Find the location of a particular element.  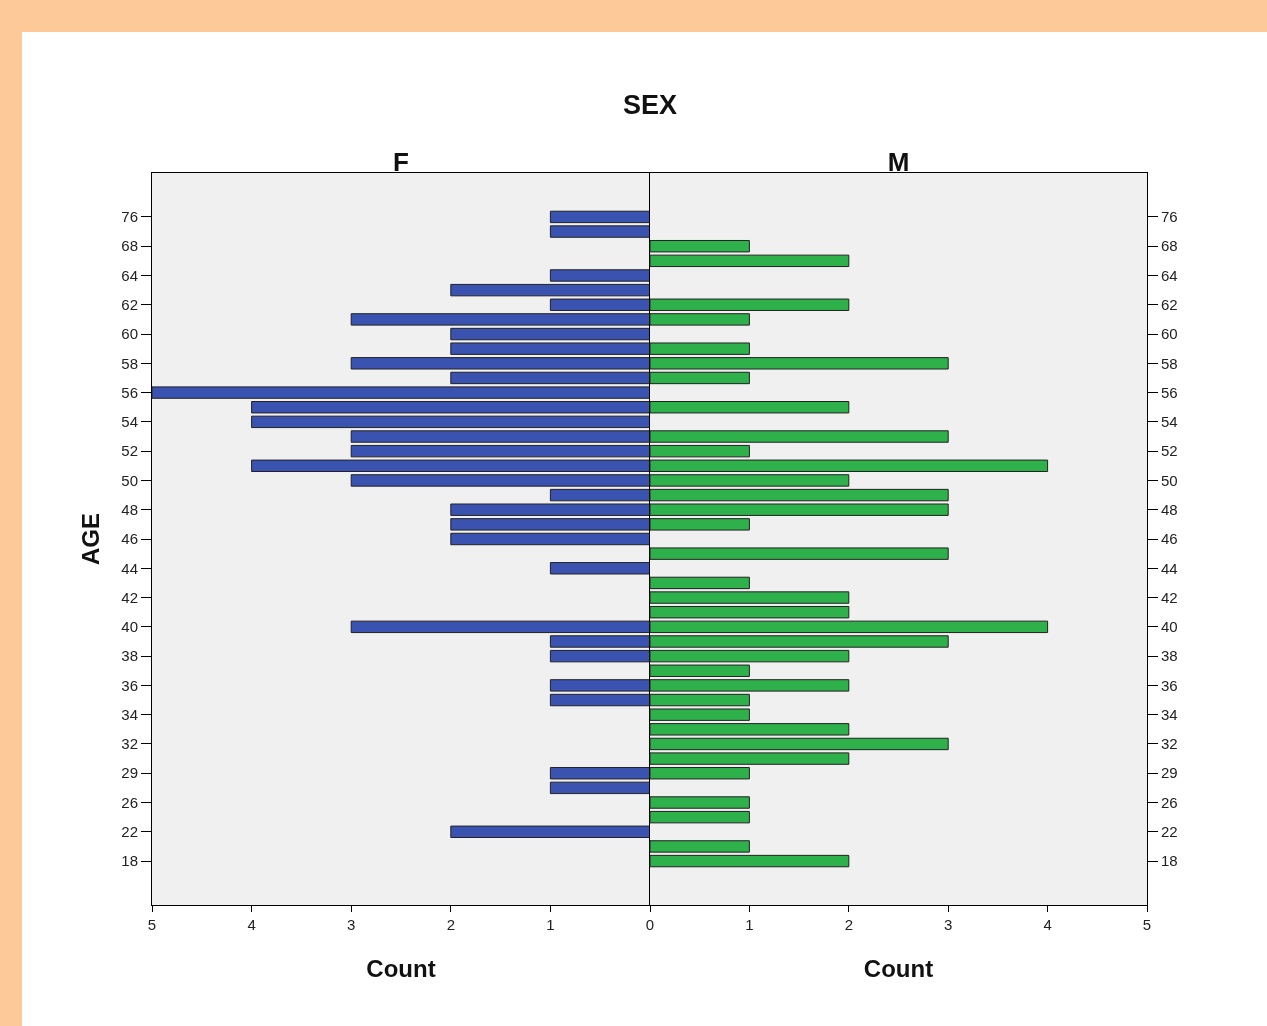

y-axis-title: AGE is located at coordinates (91, 539).